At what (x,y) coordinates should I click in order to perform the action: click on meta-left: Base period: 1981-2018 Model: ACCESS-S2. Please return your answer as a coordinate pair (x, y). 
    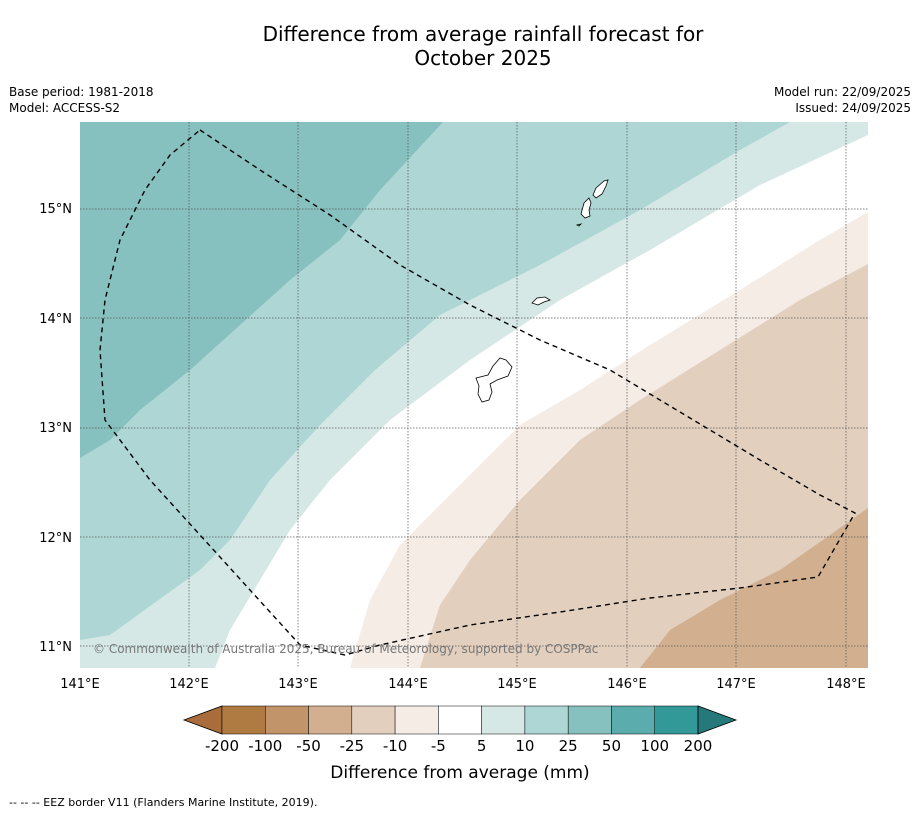
    Looking at the image, I should click on (81, 100).